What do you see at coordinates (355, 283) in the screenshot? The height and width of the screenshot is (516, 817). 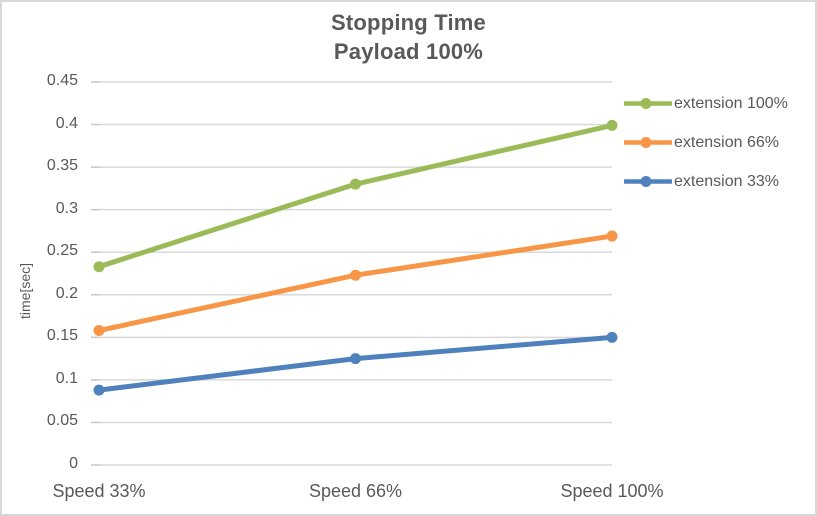 I see `series-line-extension-66-` at bounding box center [355, 283].